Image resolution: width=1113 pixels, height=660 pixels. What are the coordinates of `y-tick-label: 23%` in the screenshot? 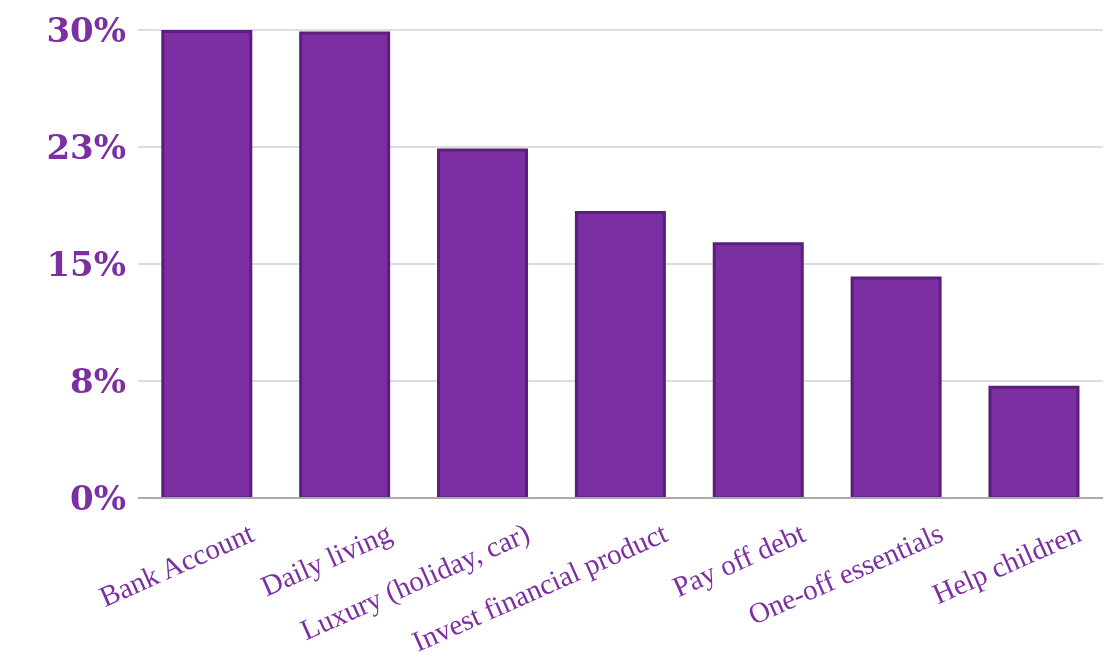 It's located at (86, 147).